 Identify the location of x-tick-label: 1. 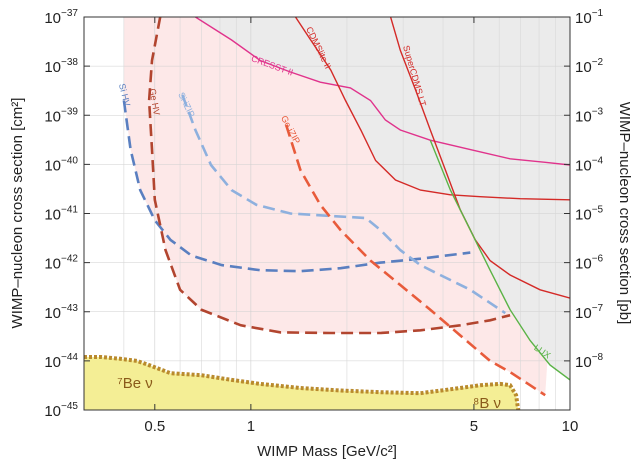
(251, 426).